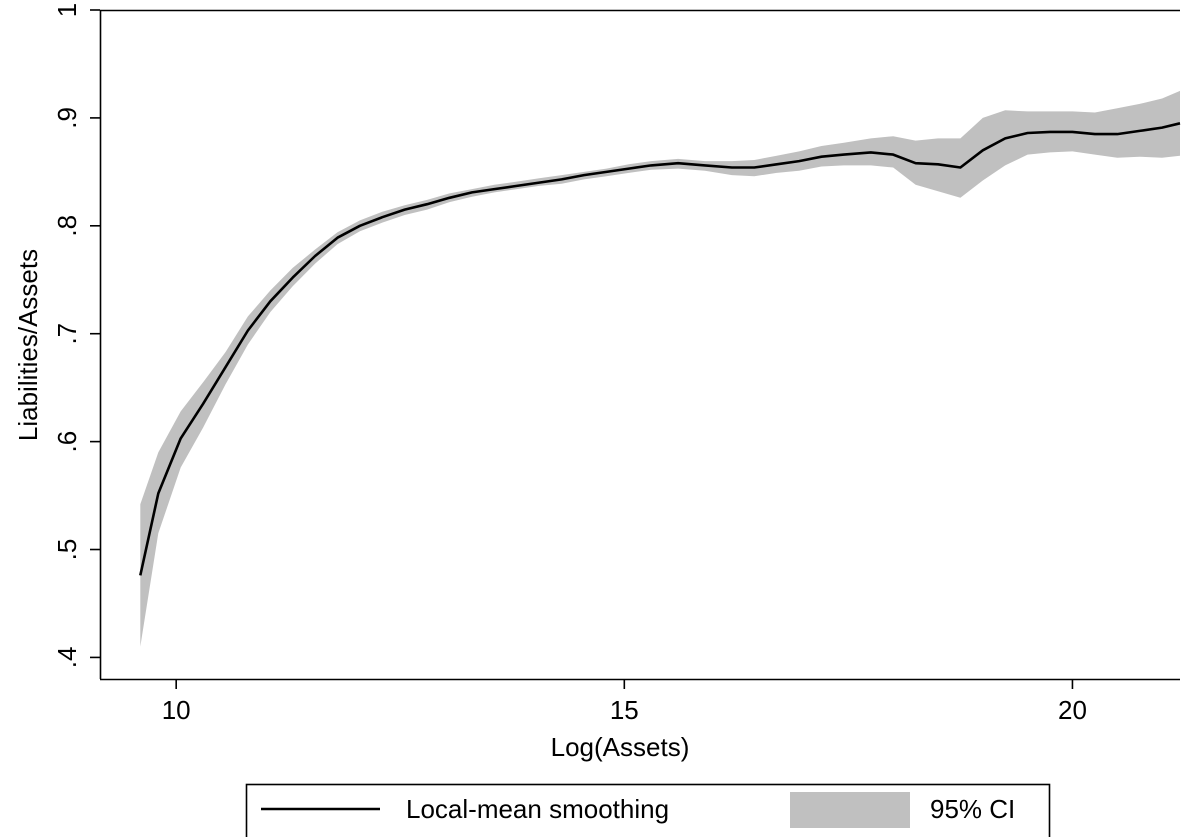 The image size is (1182, 837). I want to click on y-axis-title: Liabilities/Assets, so click(28, 345).